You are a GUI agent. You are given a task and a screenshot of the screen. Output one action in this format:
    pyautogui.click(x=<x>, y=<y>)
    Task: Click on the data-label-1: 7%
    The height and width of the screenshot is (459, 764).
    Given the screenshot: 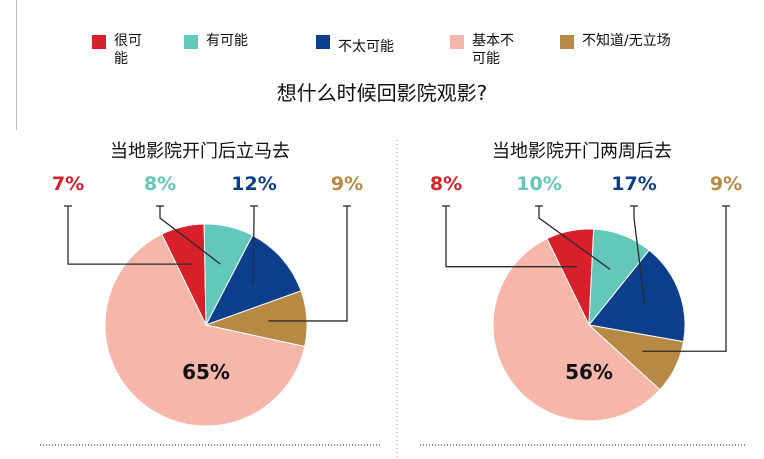 What is the action you would take?
    pyautogui.click(x=68, y=184)
    